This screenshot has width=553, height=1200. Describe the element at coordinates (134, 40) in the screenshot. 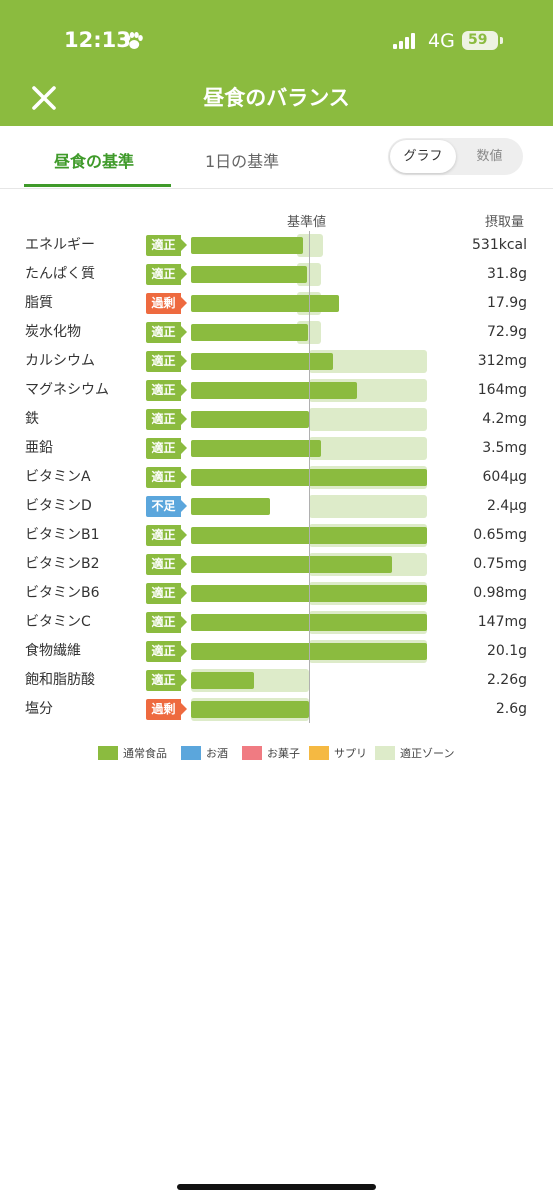

I see `paw-icon` at that location.